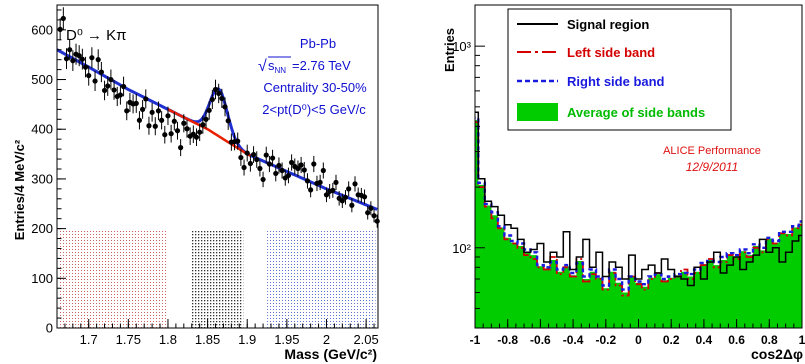 The image size is (805, 364). Describe the element at coordinates (736, 340) in the screenshot. I see `x-tick-label: 0.6` at that location.